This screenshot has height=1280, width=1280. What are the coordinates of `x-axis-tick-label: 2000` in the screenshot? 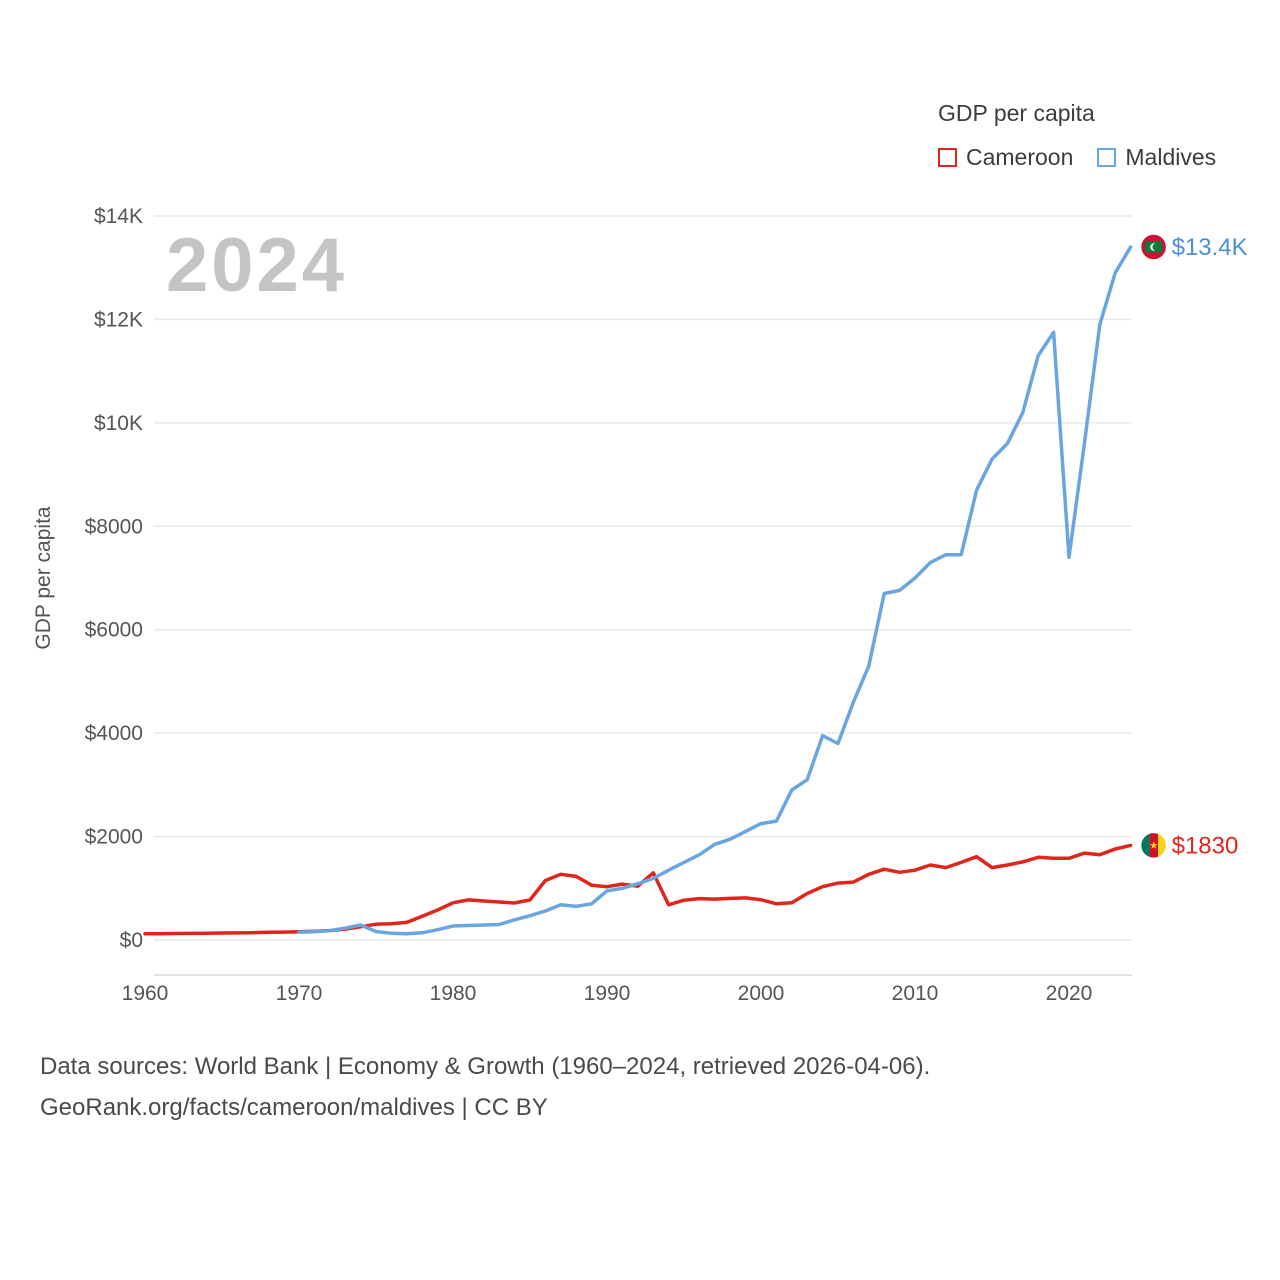 It's located at (761, 993).